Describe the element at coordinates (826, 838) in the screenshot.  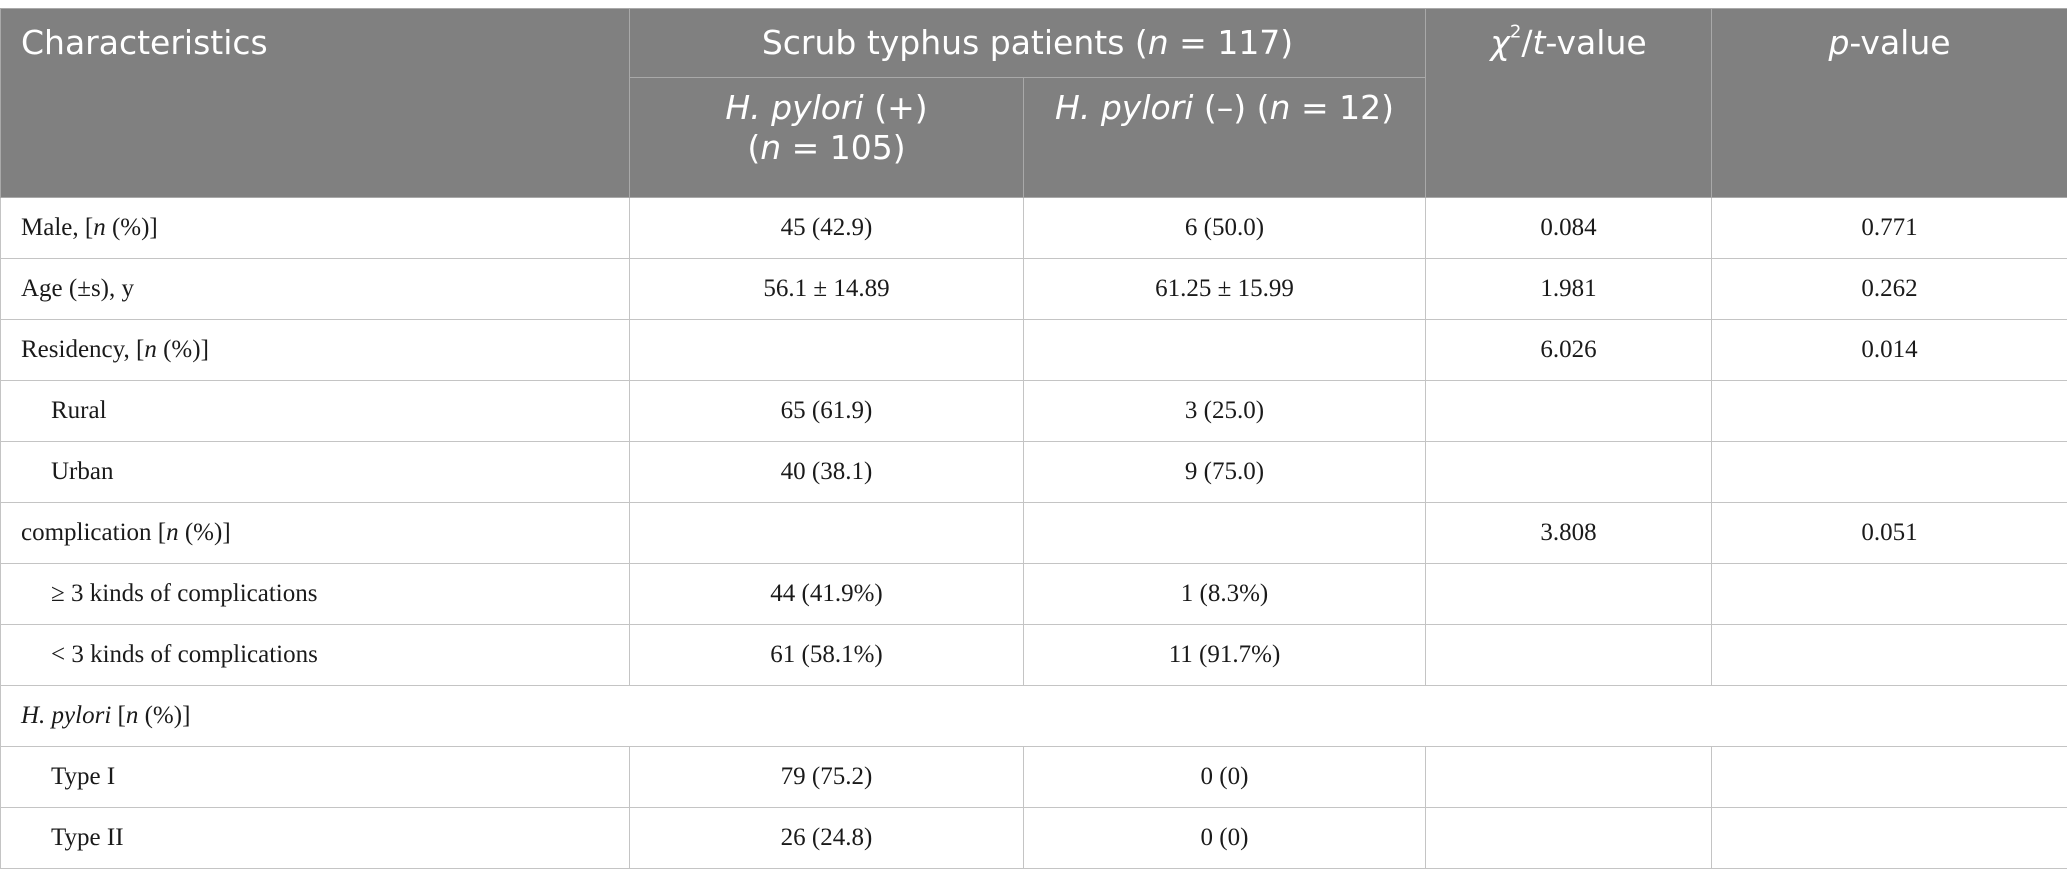
I see `cell-hpylori-positive: 26 (24.8)` at that location.